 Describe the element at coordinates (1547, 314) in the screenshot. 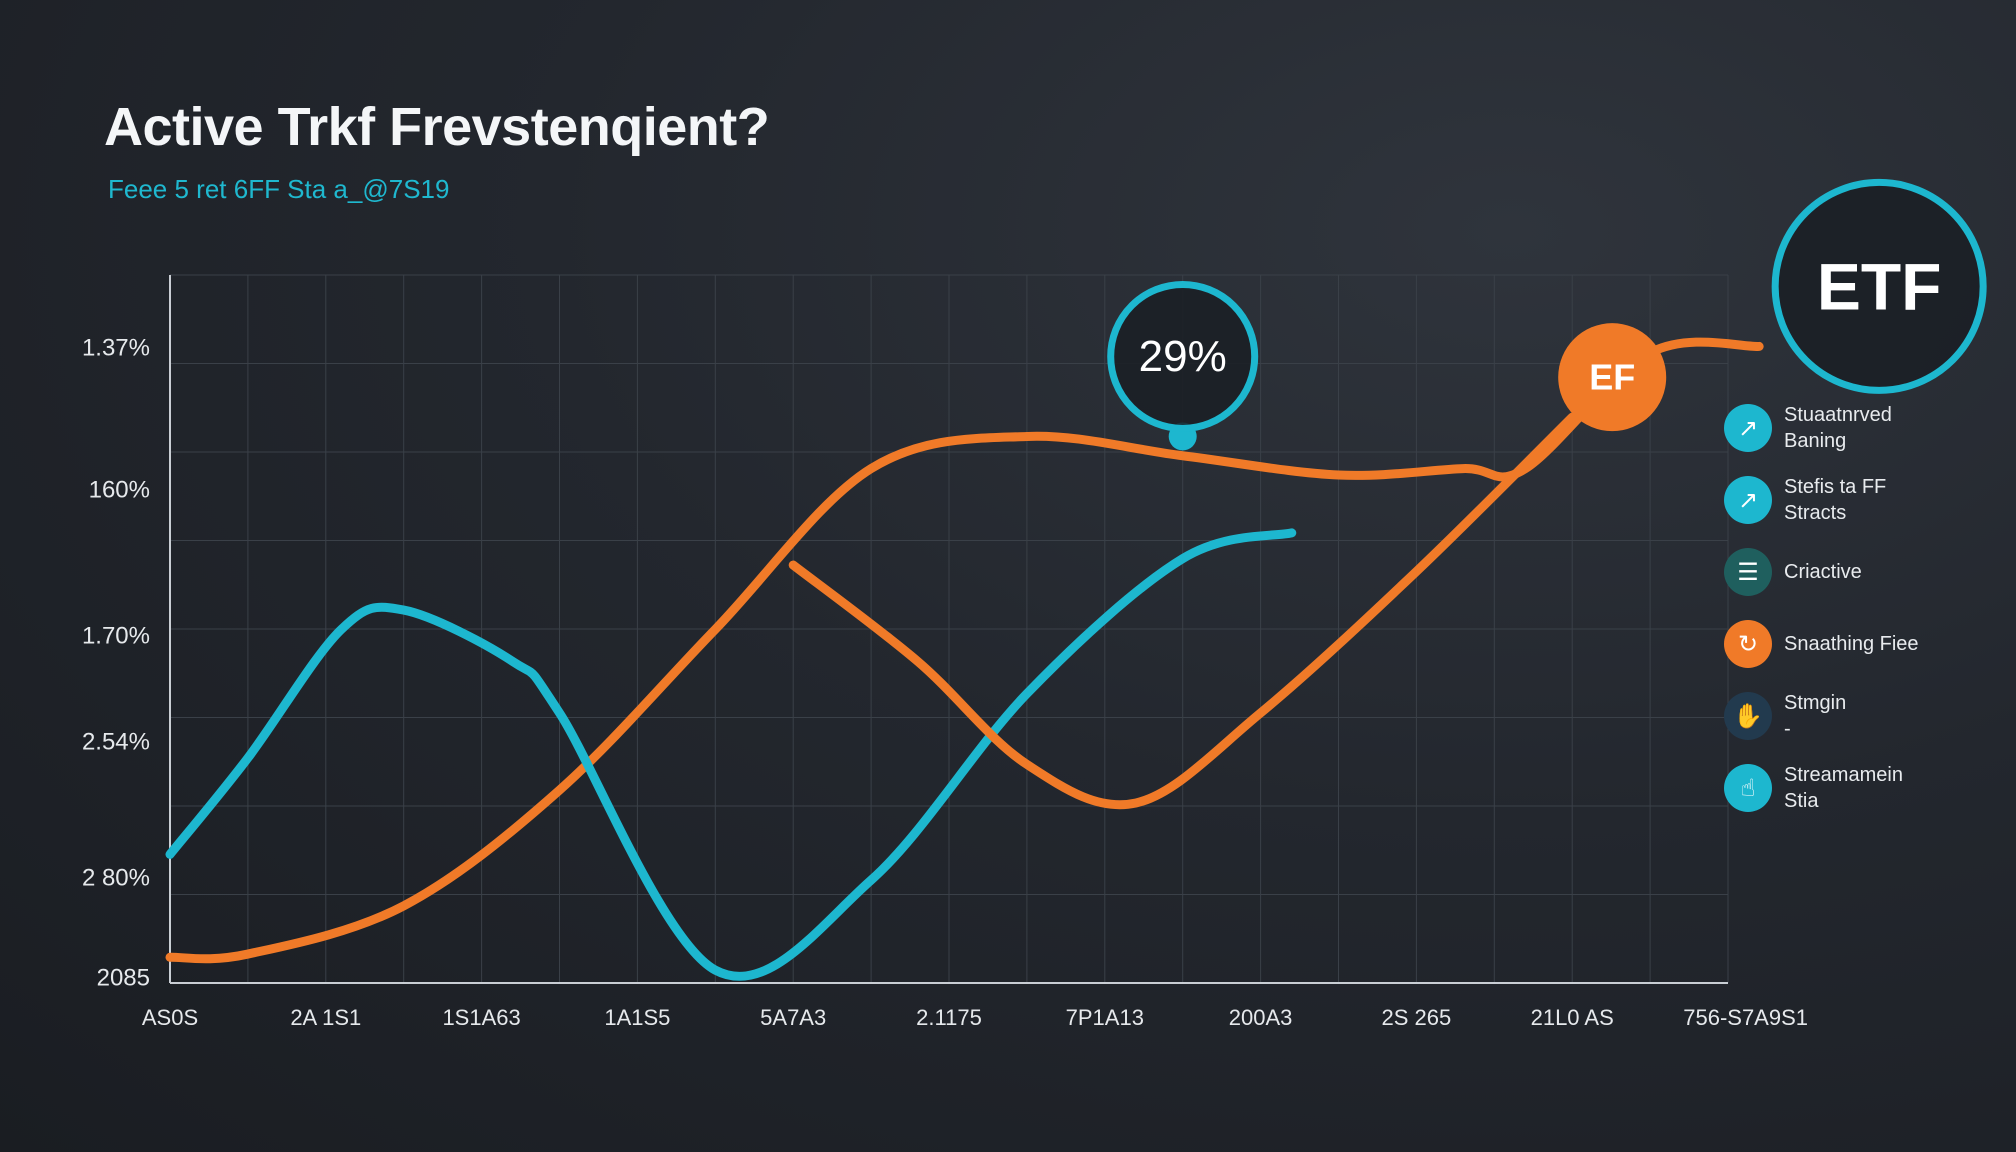

I see `annotation-layer: 29% EF ETF` at that location.